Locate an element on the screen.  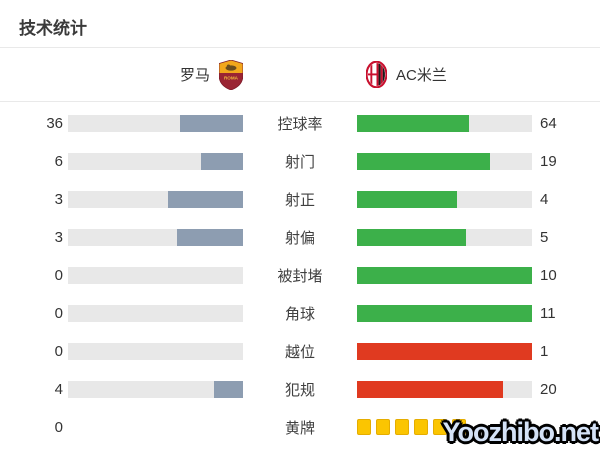
ac-milan-crest-icon is located at coordinates (376, 74).